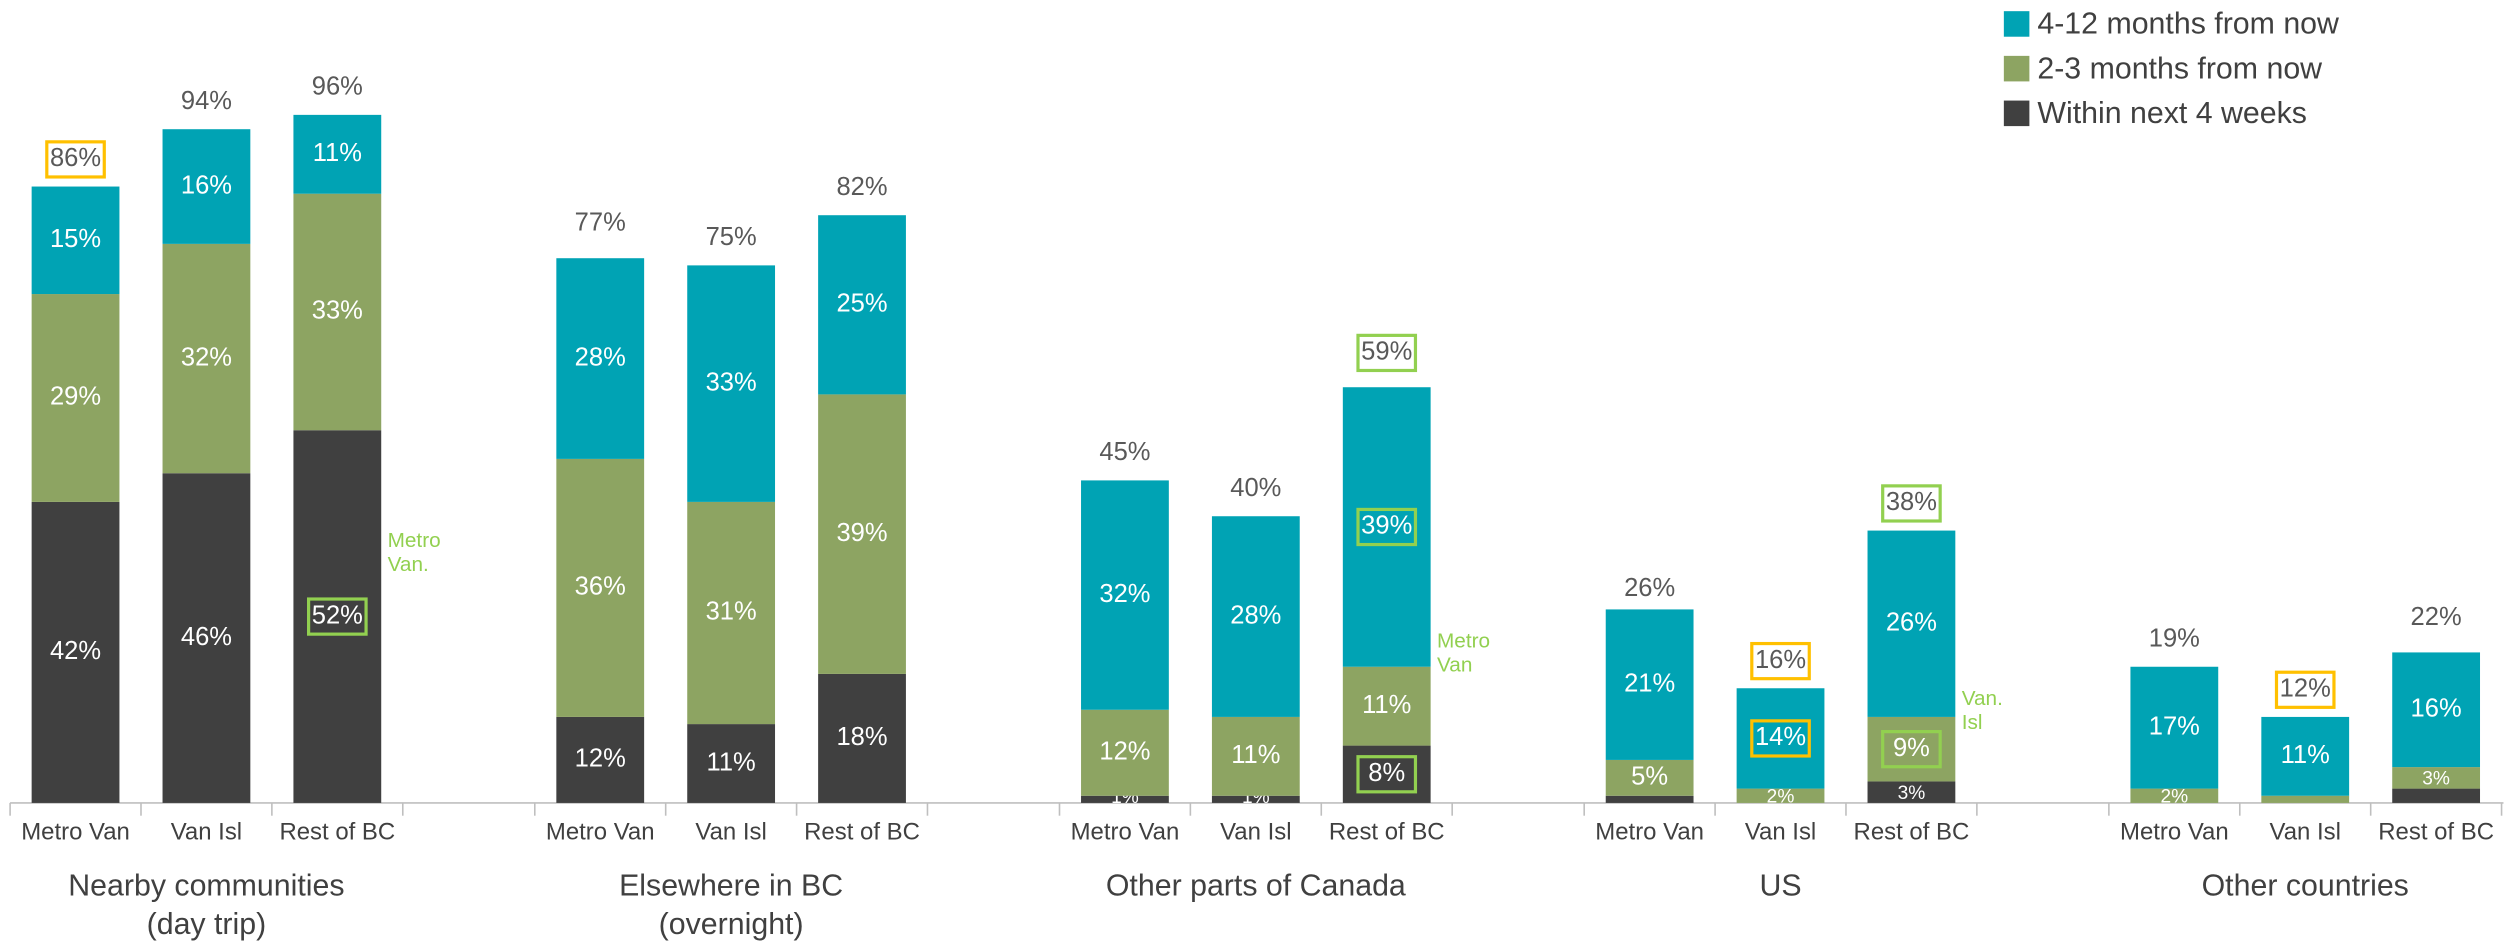  I want to click on data-label: 8%, so click(1386, 773).